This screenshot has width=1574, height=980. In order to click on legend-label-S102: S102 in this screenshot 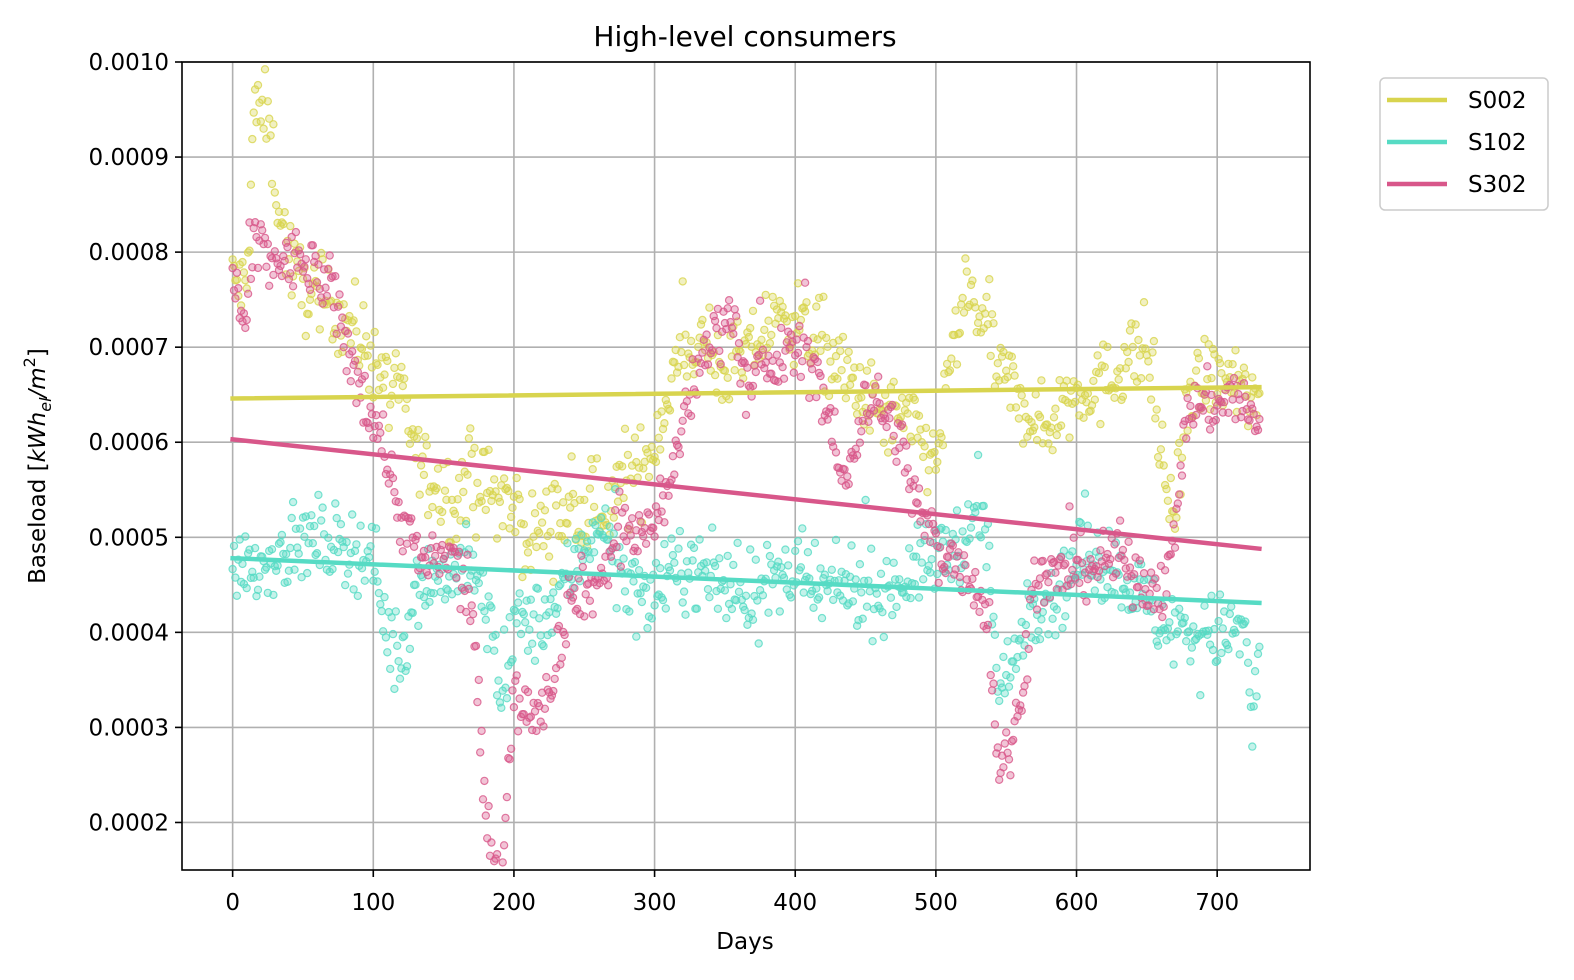, I will do `click(1497, 143)`.